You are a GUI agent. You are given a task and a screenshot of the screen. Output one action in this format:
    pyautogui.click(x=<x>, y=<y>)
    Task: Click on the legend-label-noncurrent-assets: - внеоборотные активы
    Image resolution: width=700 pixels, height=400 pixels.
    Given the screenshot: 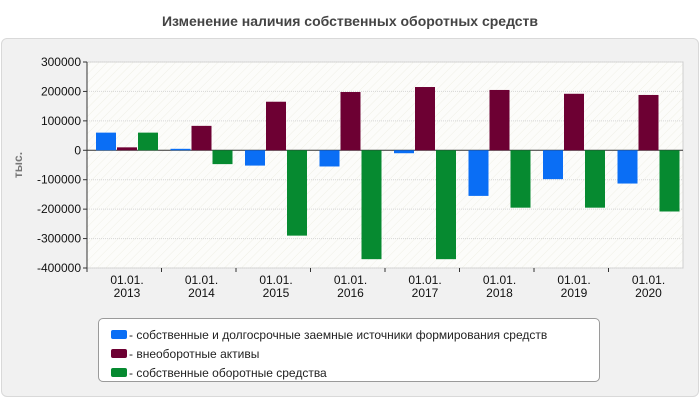 What is the action you would take?
    pyautogui.click(x=194, y=353)
    